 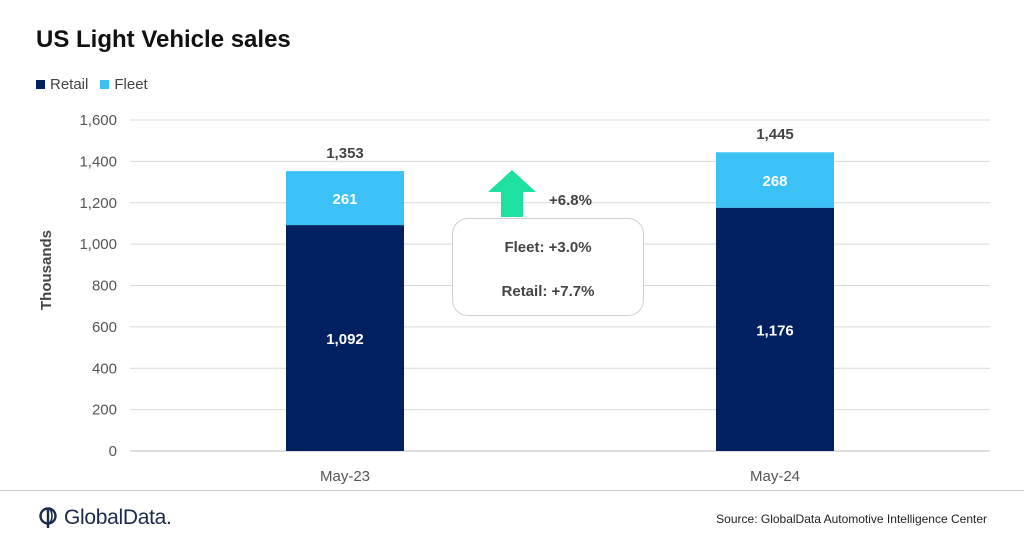 What do you see at coordinates (69, 84) in the screenshot?
I see `legend-label-retail: Retail` at bounding box center [69, 84].